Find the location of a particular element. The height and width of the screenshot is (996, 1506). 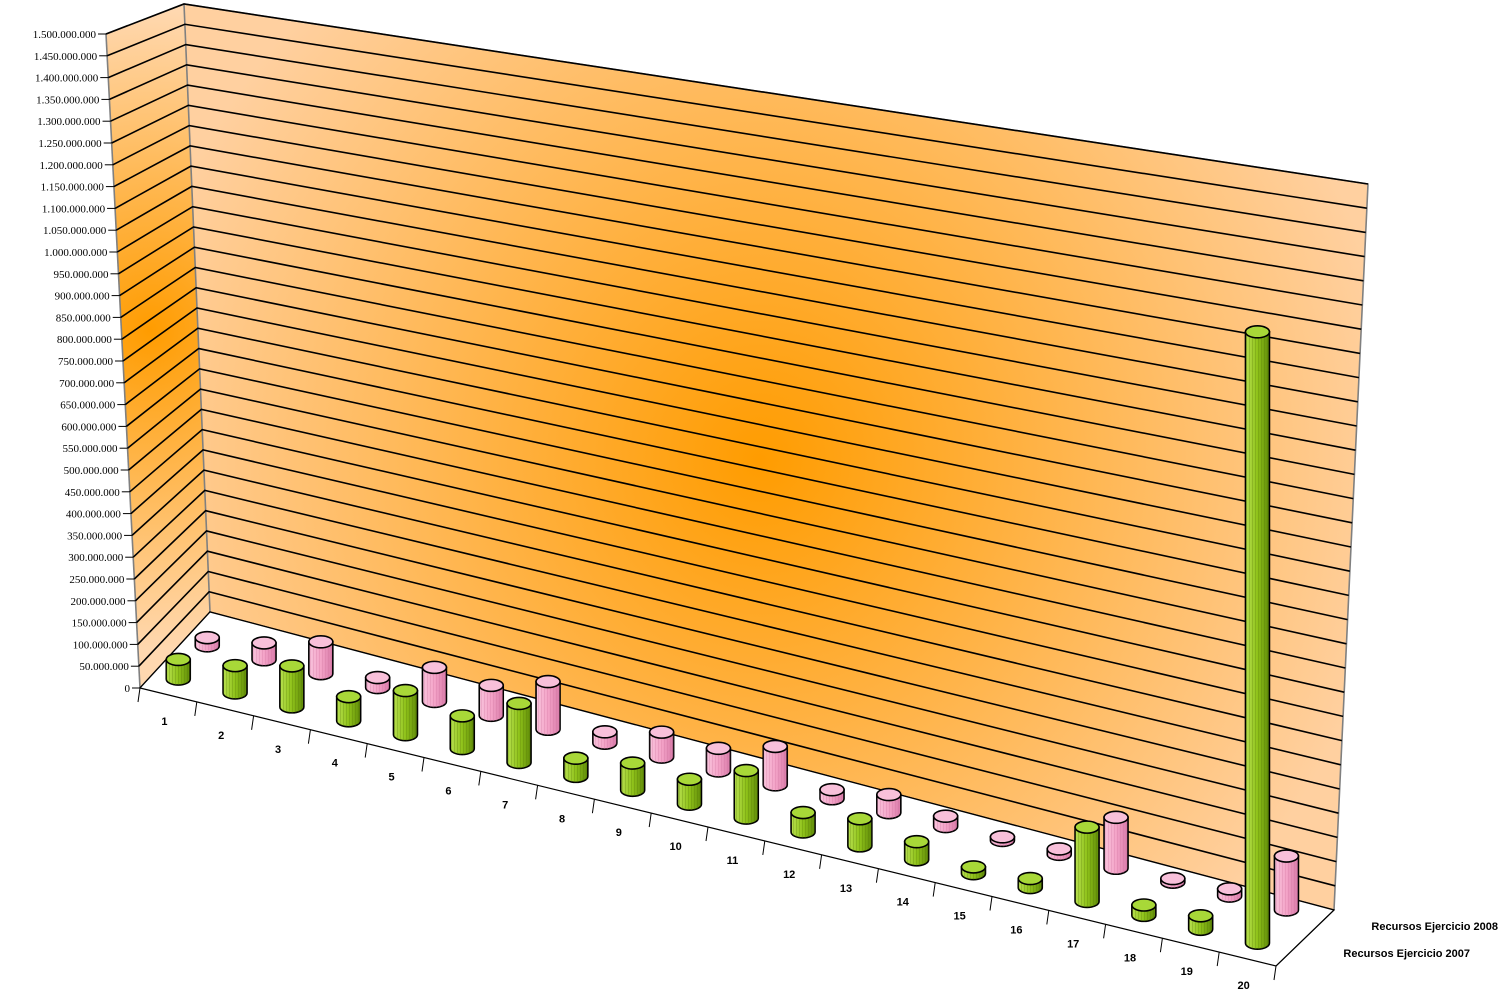

y-tick-label: 1.050.000.000 is located at coordinates (75, 231).